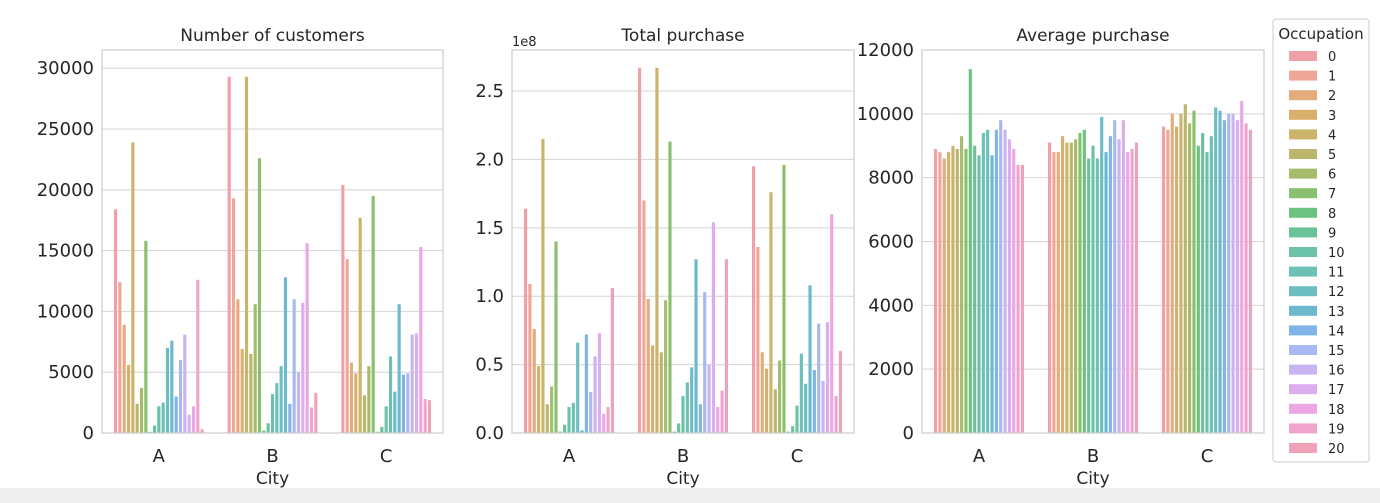 This screenshot has height=503, width=1380. I want to click on legend-item-label: 19, so click(1336, 429).